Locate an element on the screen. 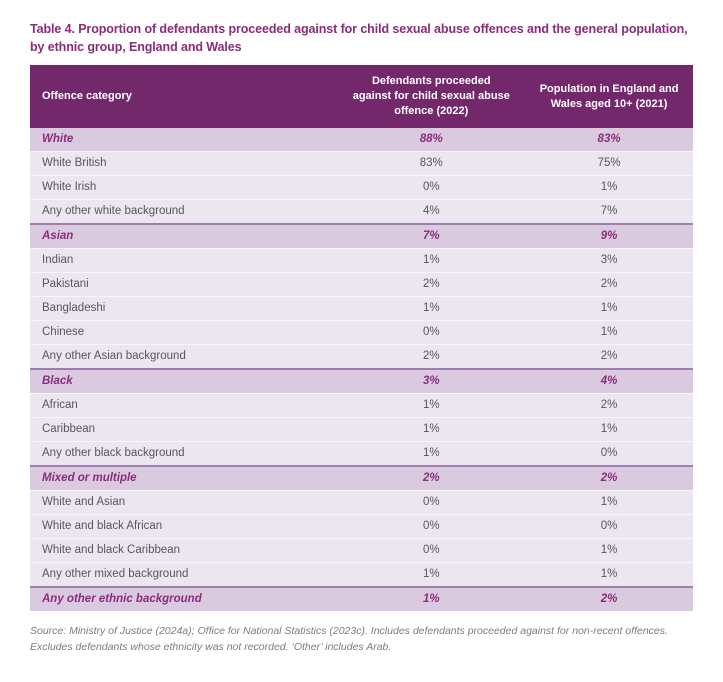  section-label-cell: Asian is located at coordinates (184, 236).